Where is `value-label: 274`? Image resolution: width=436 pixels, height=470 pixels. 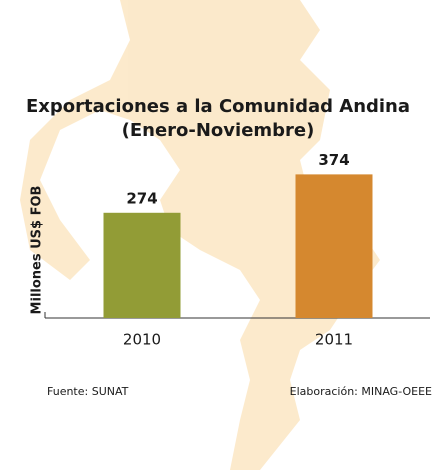
value-label: 274 is located at coordinates (141, 198).